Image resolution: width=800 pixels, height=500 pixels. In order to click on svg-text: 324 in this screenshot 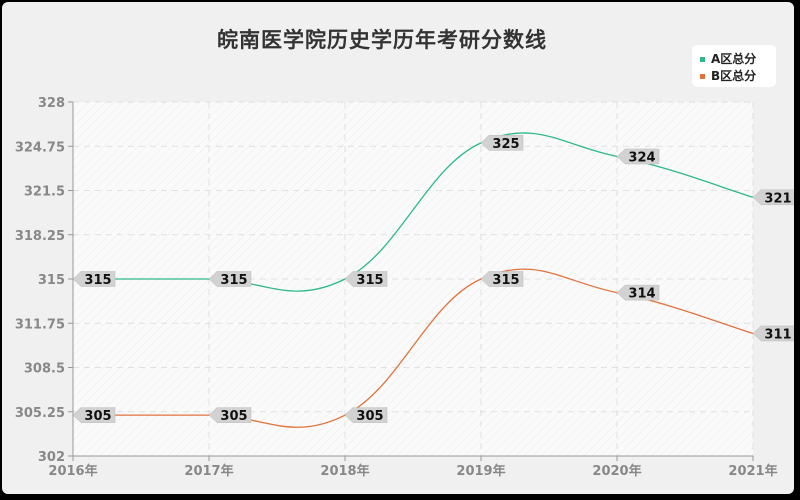, I will do `click(641, 157)`.